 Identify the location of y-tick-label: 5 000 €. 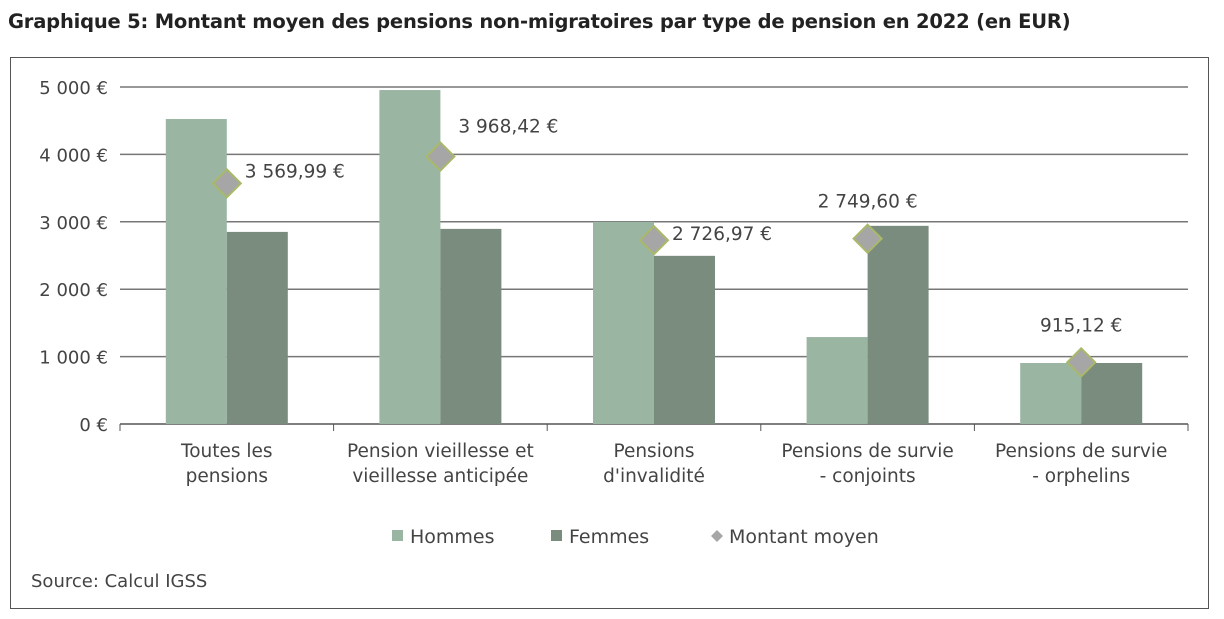
(73, 88).